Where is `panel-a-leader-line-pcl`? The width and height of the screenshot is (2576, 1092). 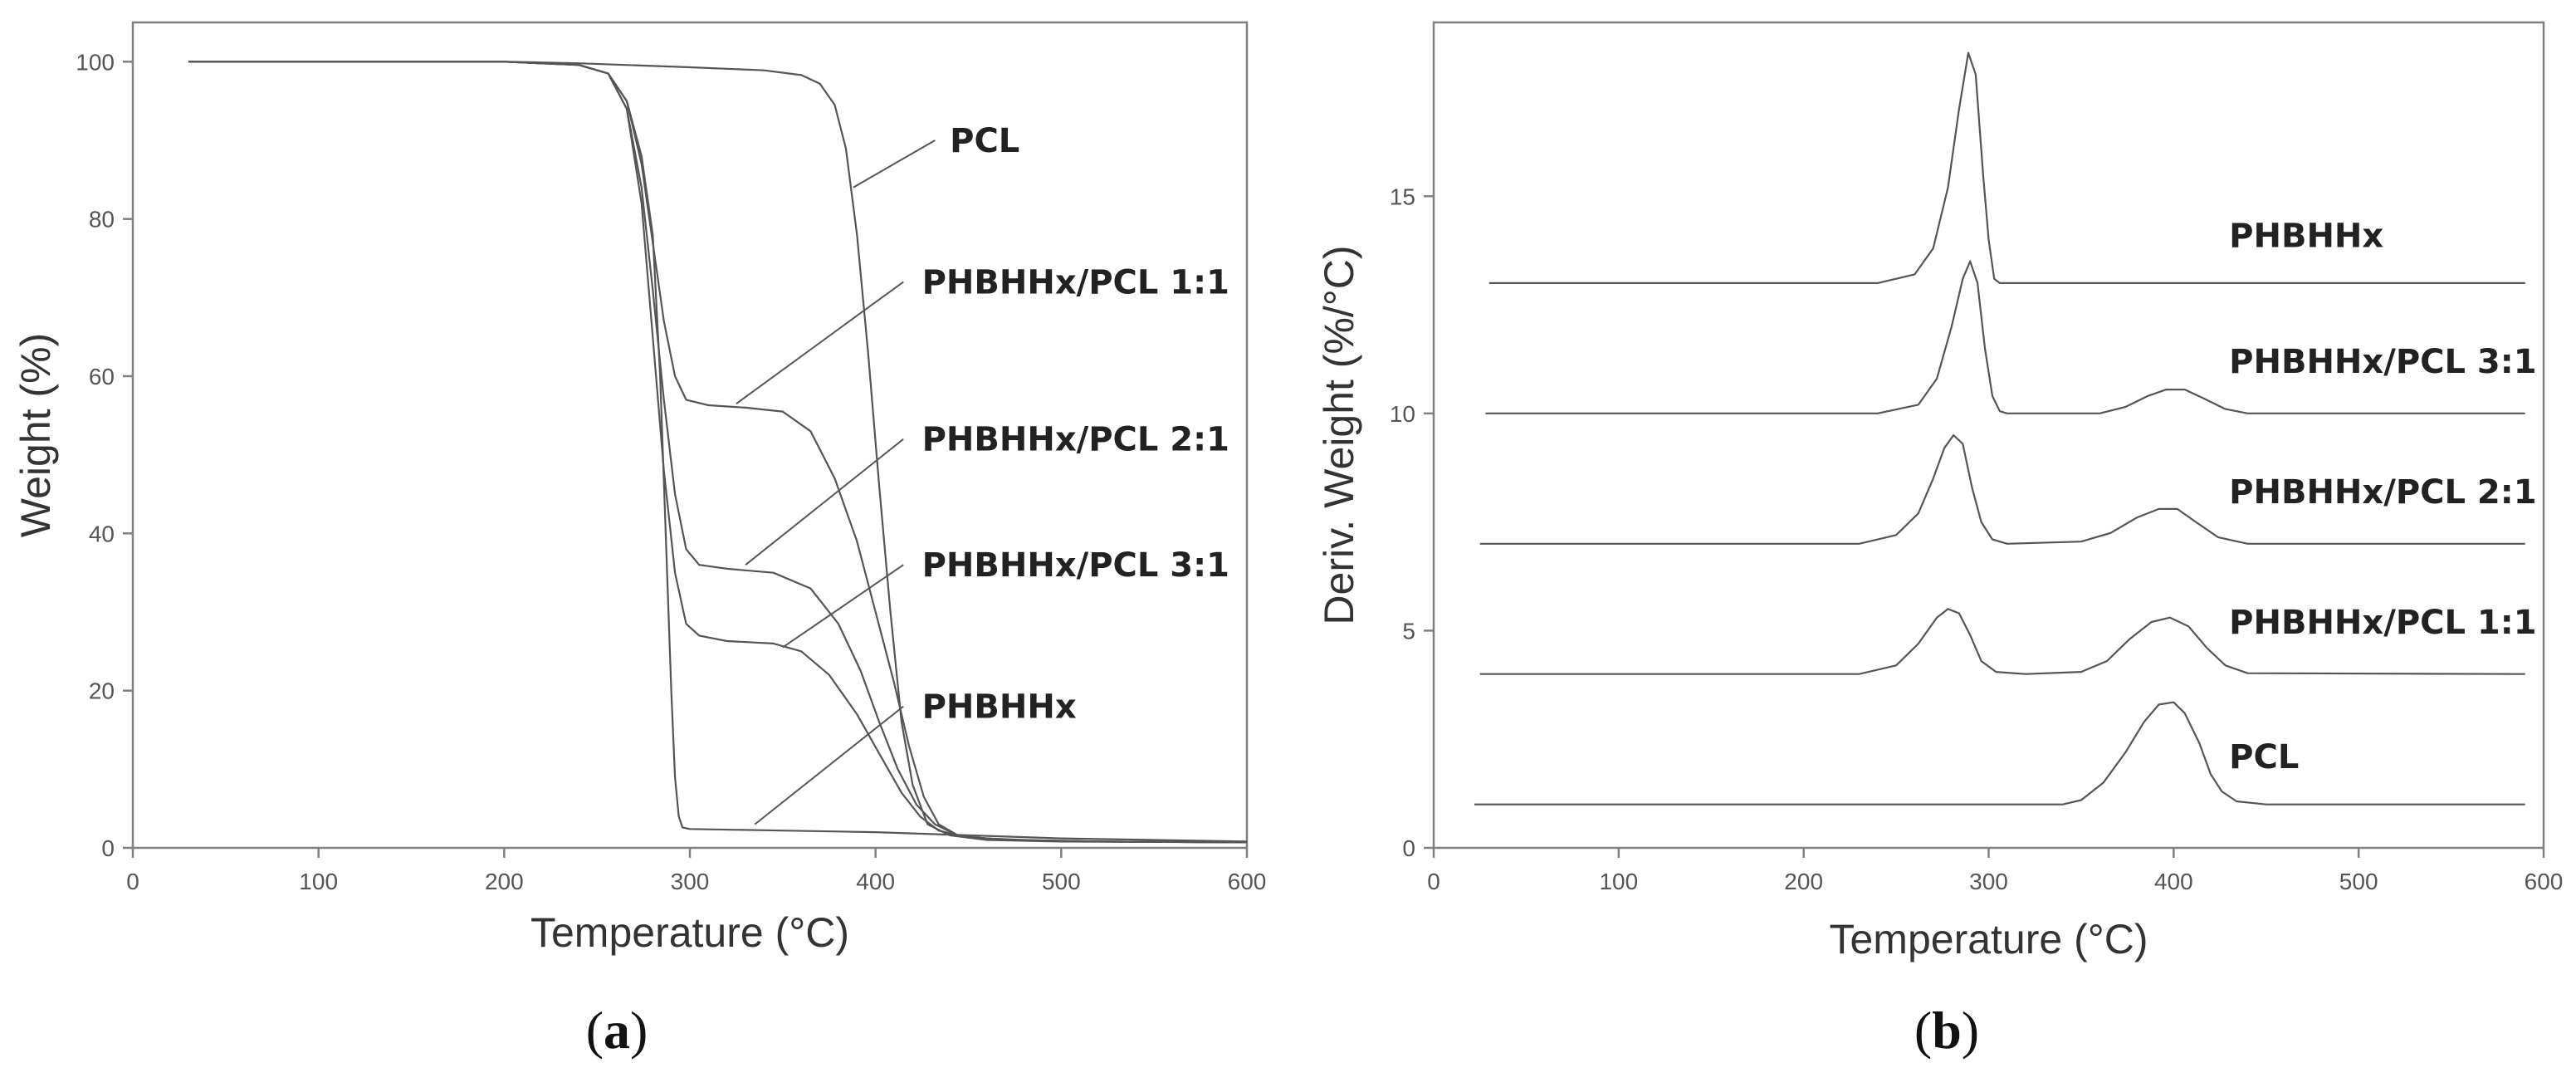
panel-a-leader-line-pcl is located at coordinates (894, 164).